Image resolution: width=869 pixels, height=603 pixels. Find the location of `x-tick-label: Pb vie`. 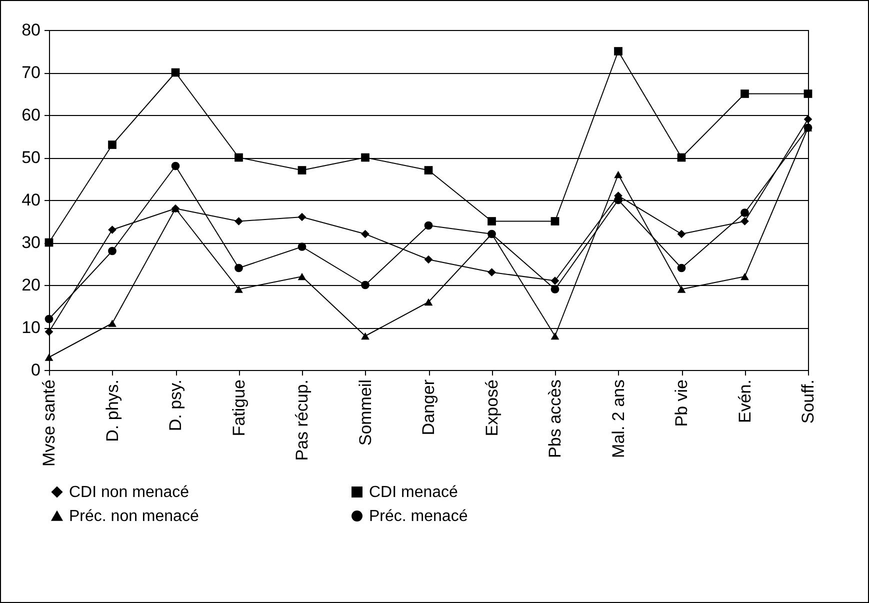

x-tick-label: Pb vie is located at coordinates (681, 403).